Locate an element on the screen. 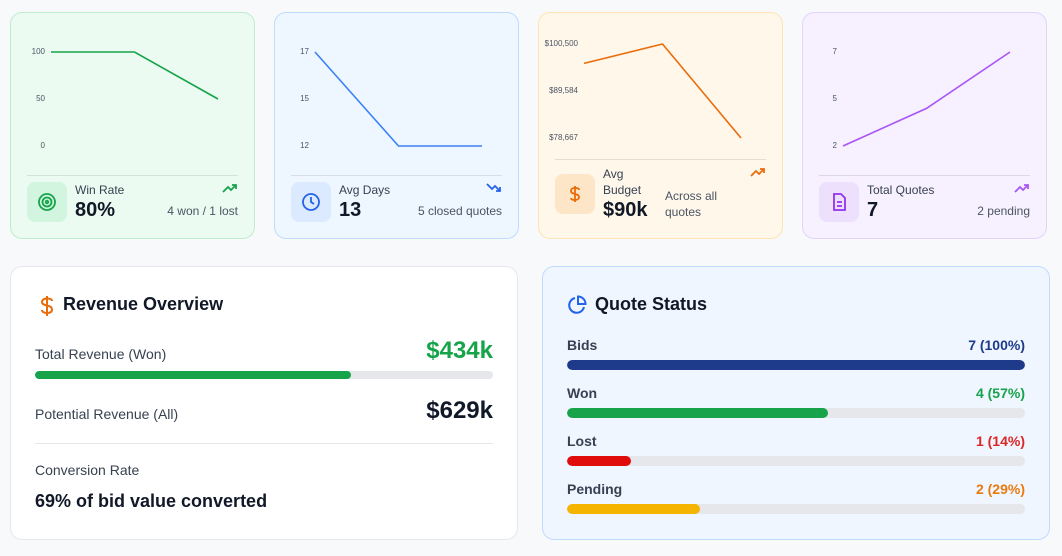  status-label: Won is located at coordinates (582, 393).